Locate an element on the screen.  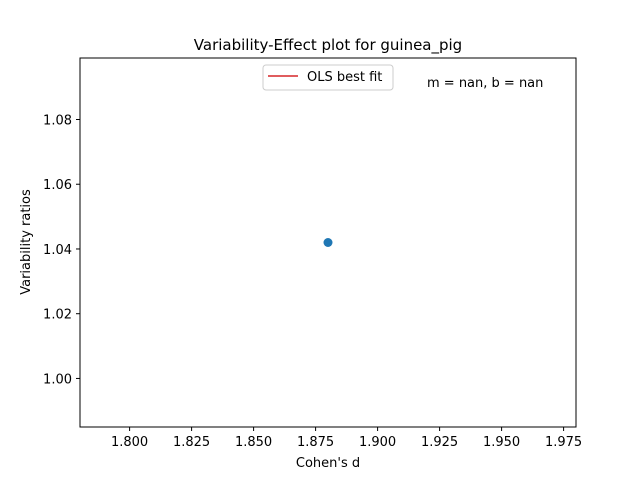
x-tick-label: 1.875 is located at coordinates (315, 442).